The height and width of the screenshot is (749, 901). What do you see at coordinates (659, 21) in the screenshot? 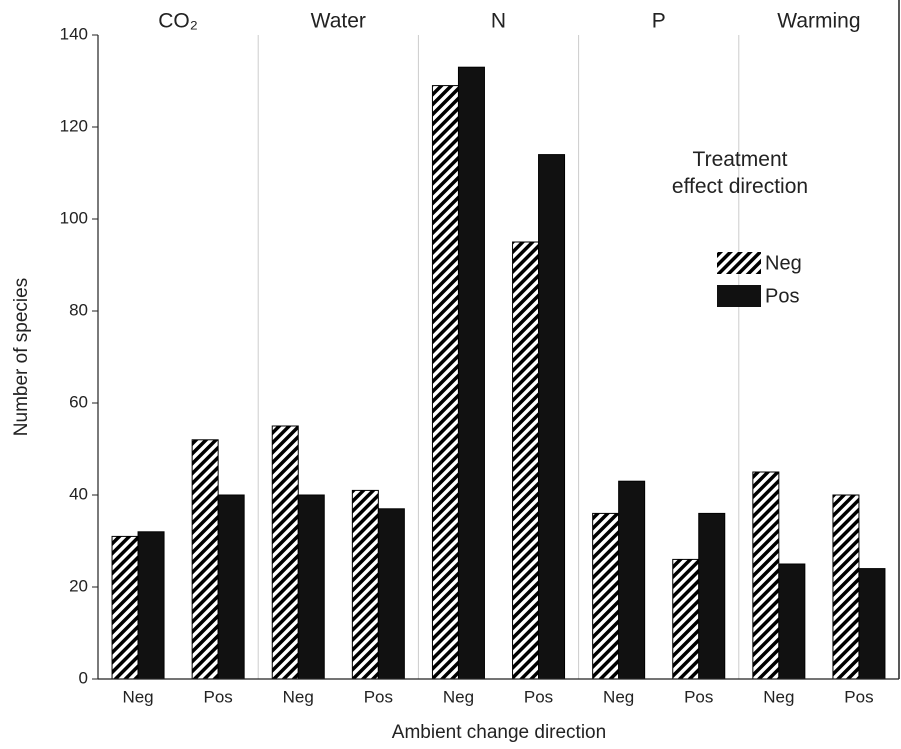
I see `group-label: P` at bounding box center [659, 21].